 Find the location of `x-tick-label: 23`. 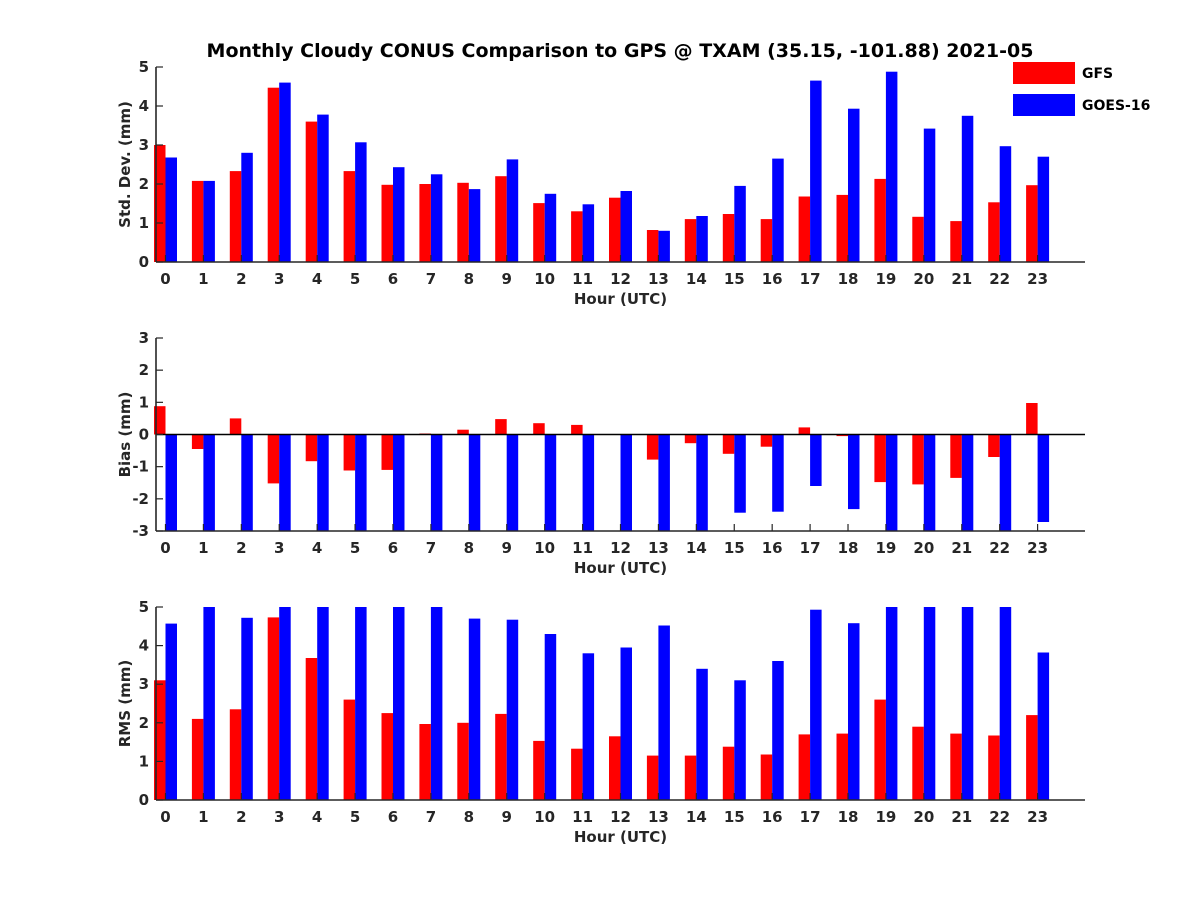

x-tick-label: 23 is located at coordinates (1037, 817).